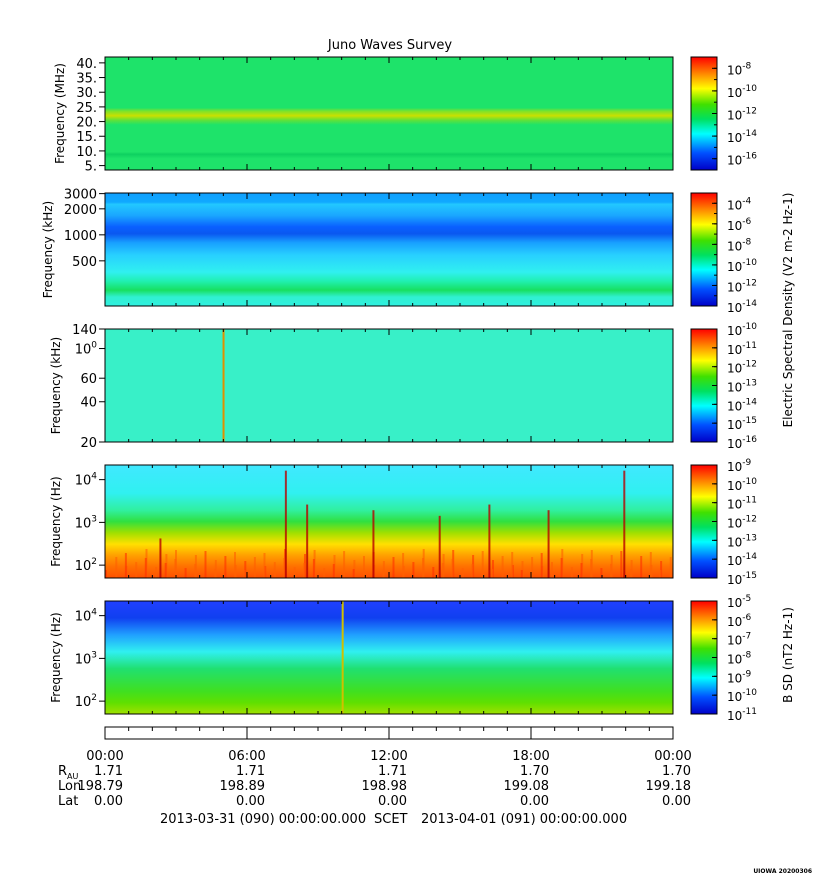  I want to click on ephem-value: 0.00, so click(676, 801).